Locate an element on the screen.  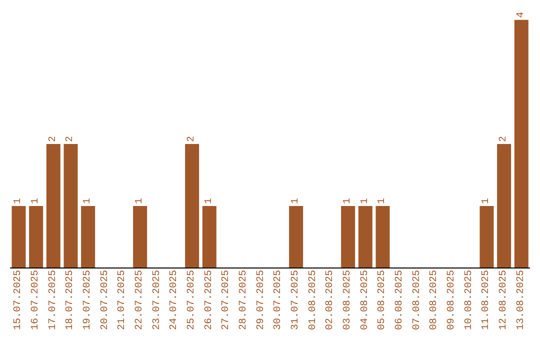
x-tick-label: 30.07.2025 is located at coordinates (278, 300).